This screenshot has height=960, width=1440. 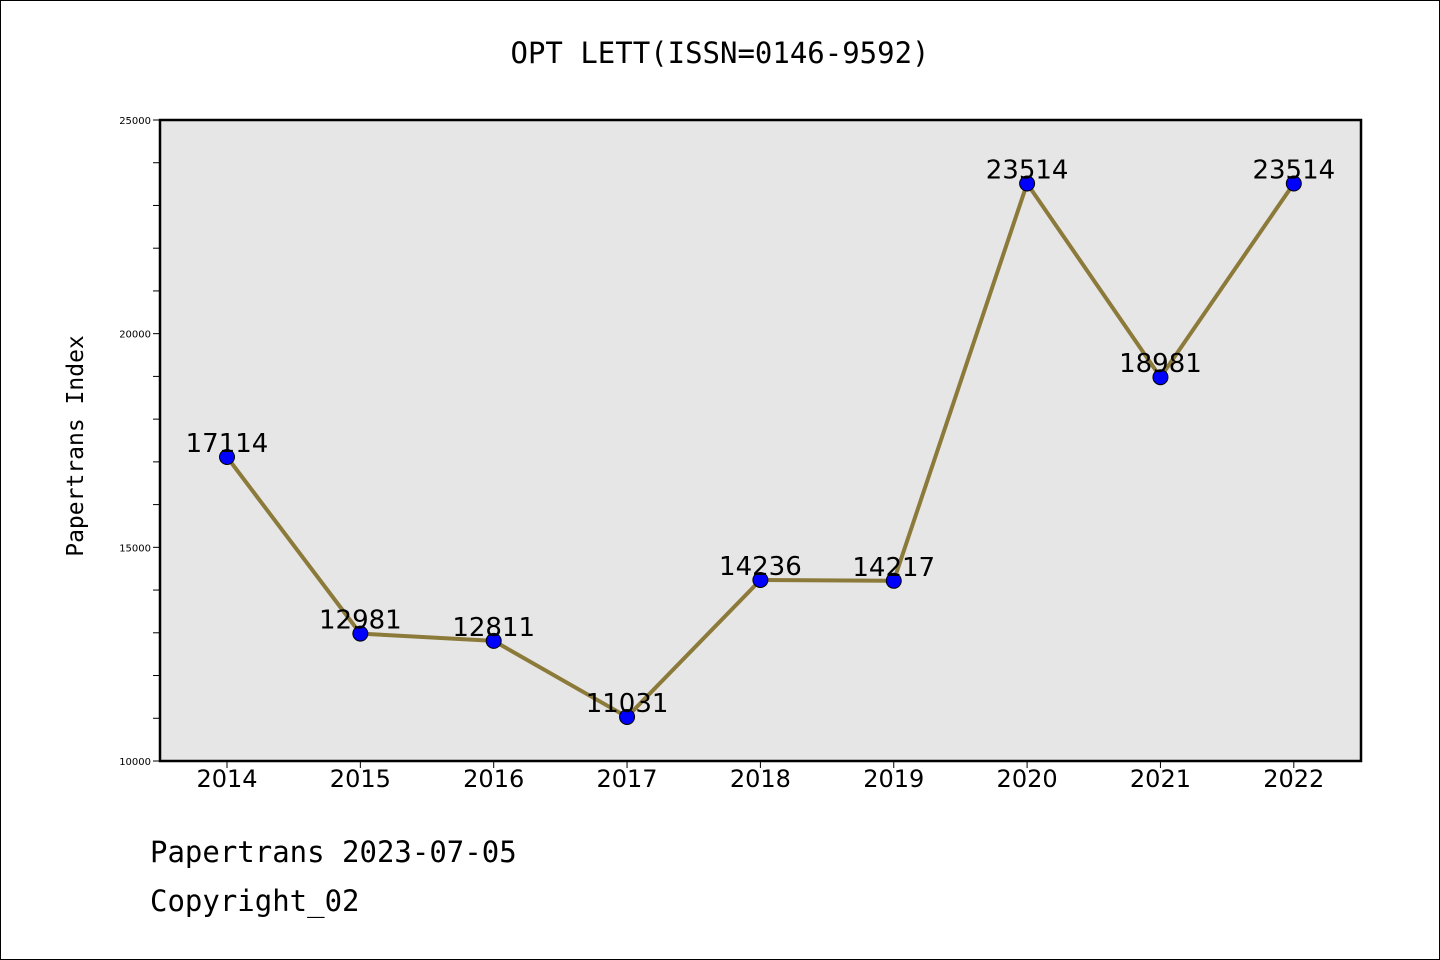 I want to click on data-label: 17114, so click(x=227, y=444).